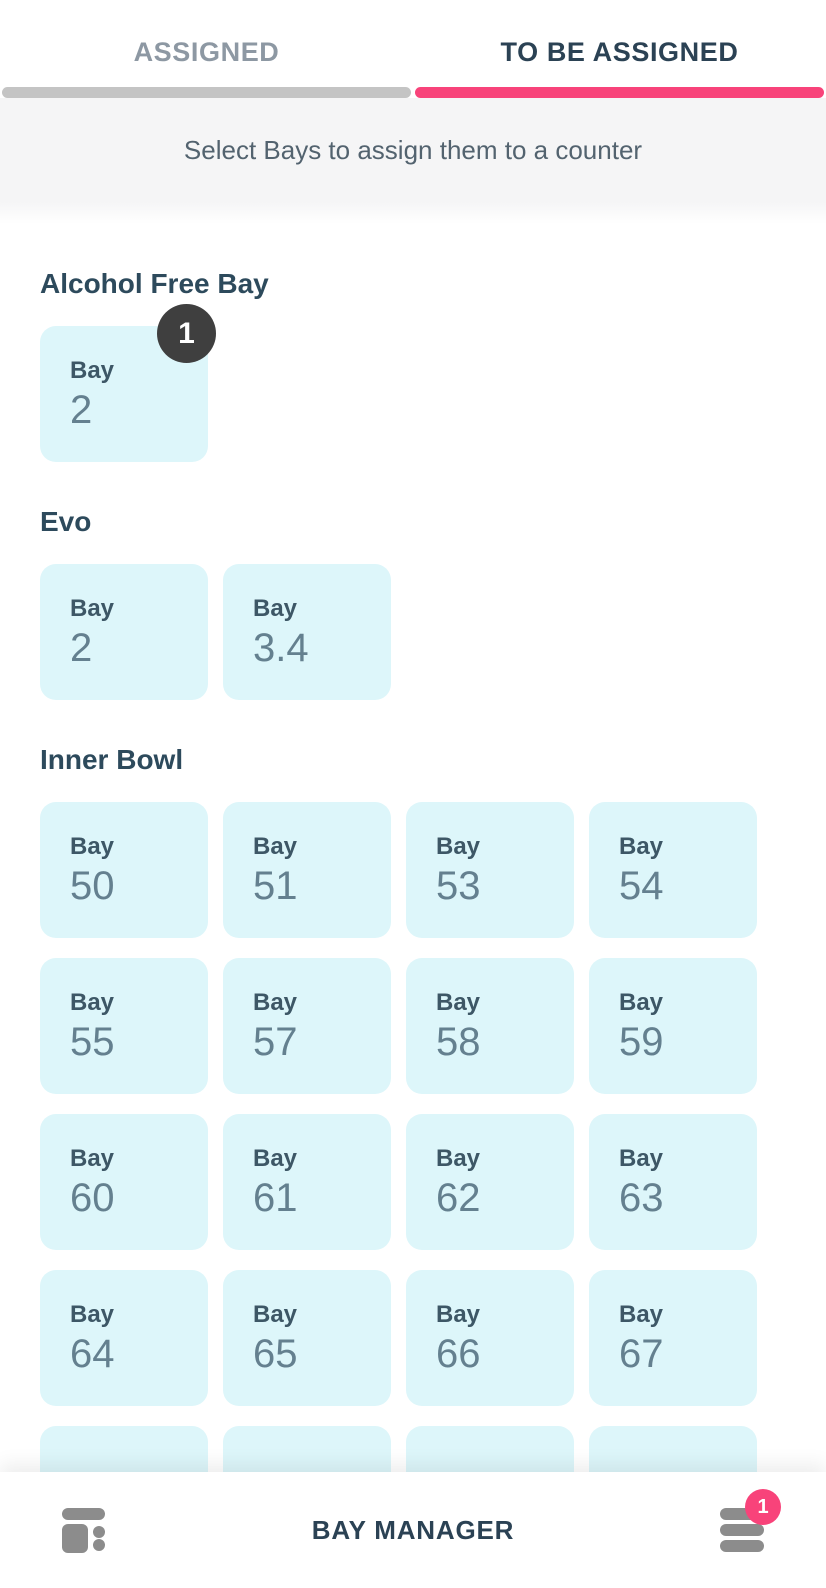 Image resolution: width=826 pixels, height=1588 pixels. I want to click on bay-card: Bay 60, so click(124, 1182).